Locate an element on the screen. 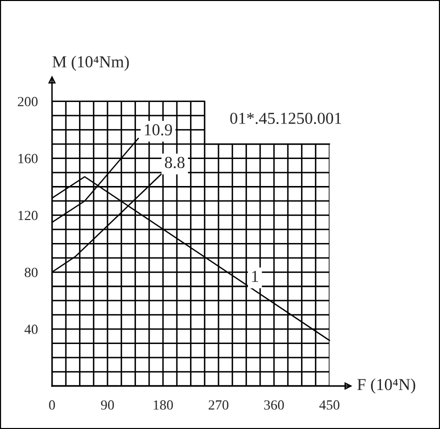  annotation: 1 is located at coordinates (255, 276).